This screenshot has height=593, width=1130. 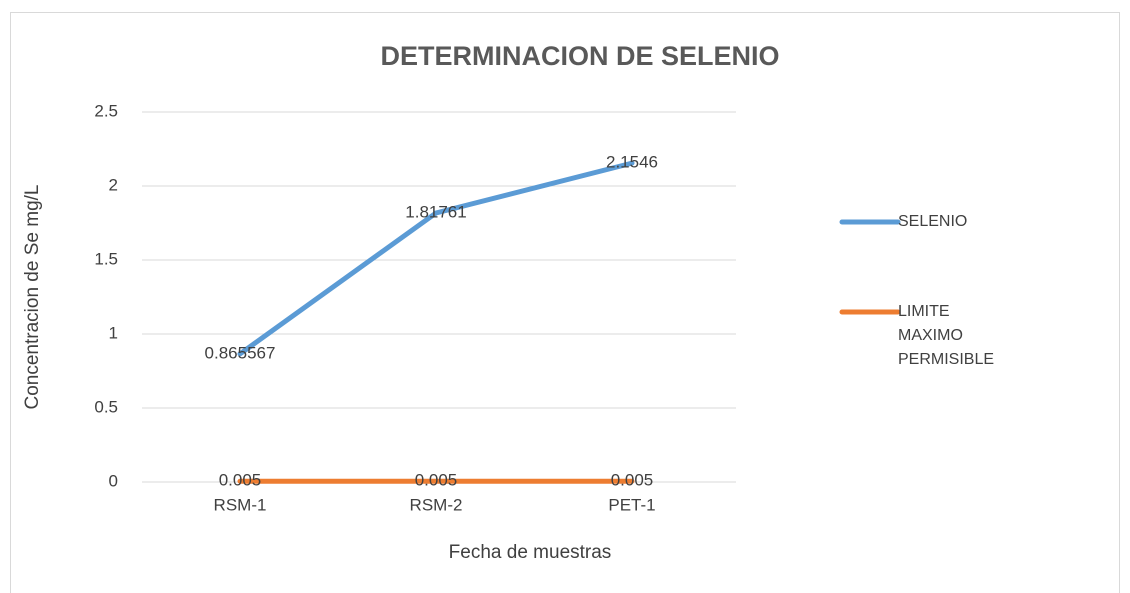 I want to click on y-tick-label: 0, so click(x=113, y=480).